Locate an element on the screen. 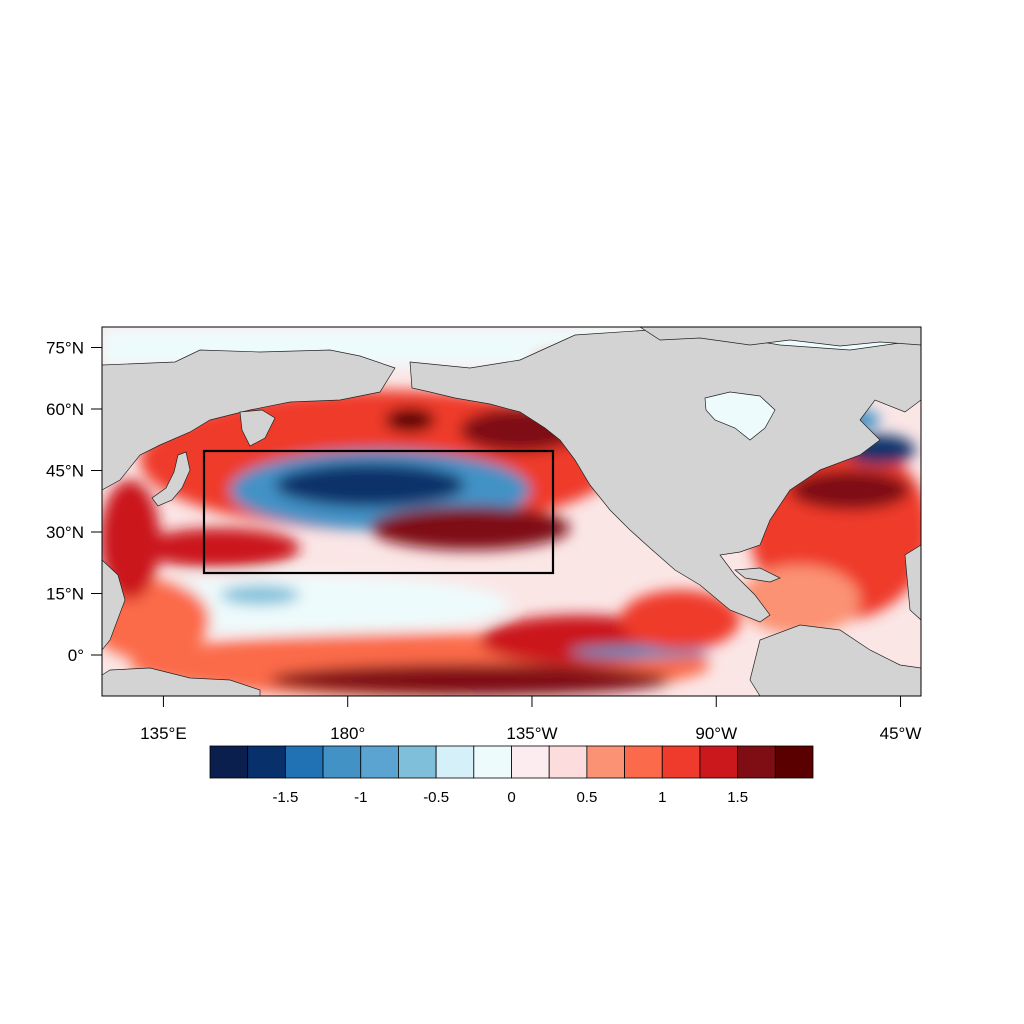  lon-tick-label: 180° is located at coordinates (347, 733).